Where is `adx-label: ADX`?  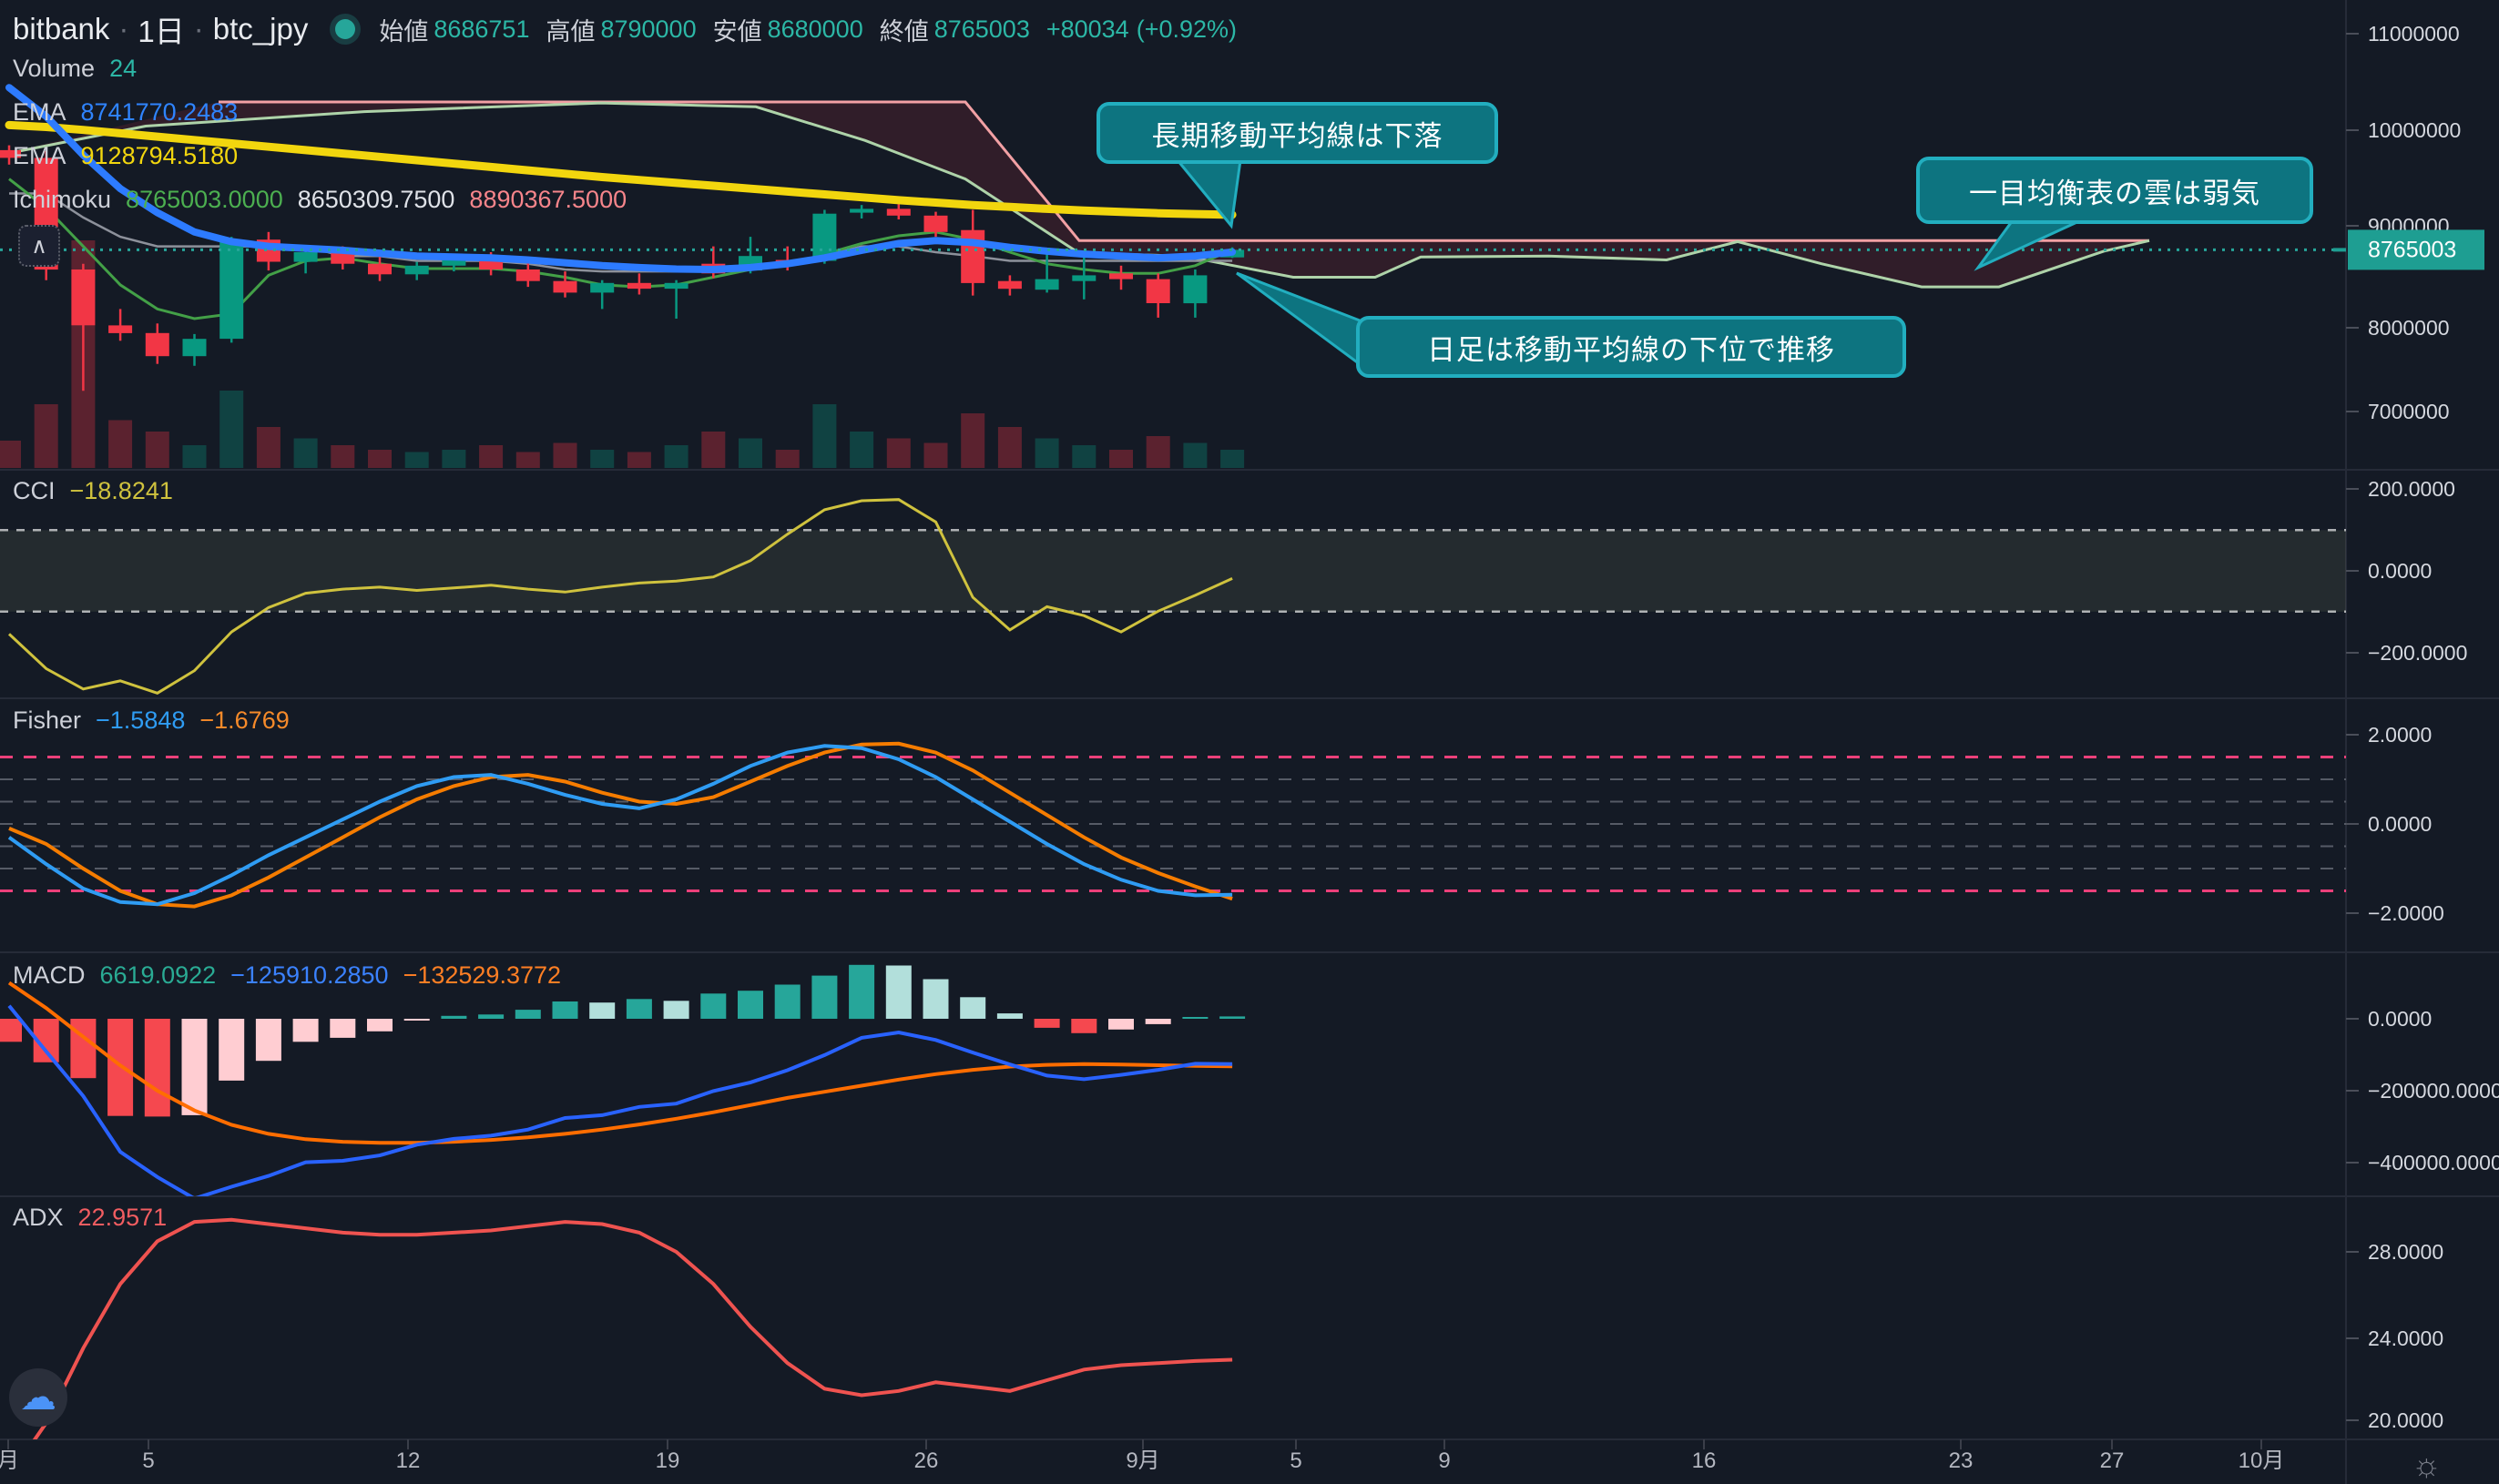
adx-label: ADX is located at coordinates (39, 1217).